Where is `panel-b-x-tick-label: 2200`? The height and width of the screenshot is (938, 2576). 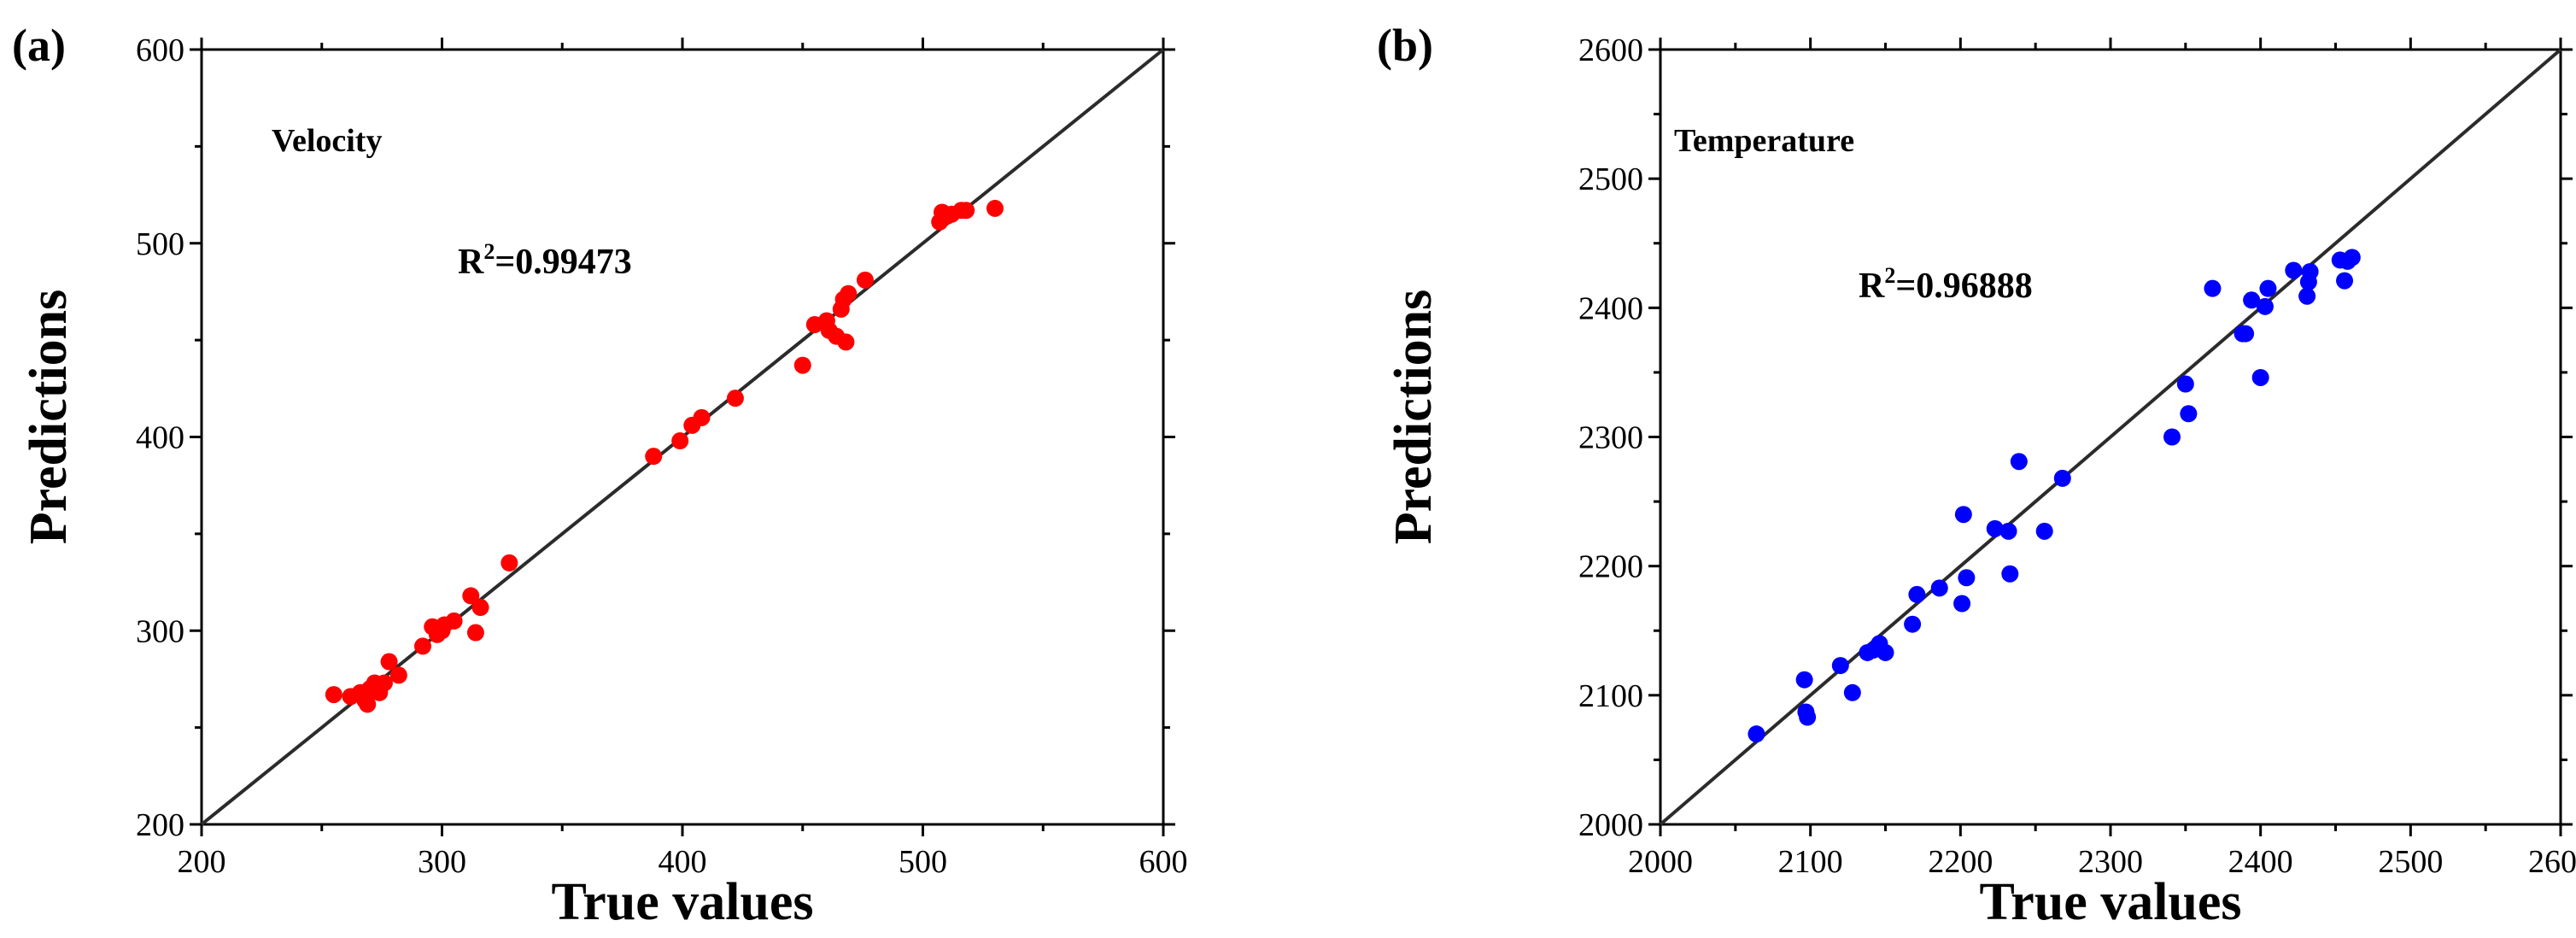 panel-b-x-tick-label: 2200 is located at coordinates (1960, 862).